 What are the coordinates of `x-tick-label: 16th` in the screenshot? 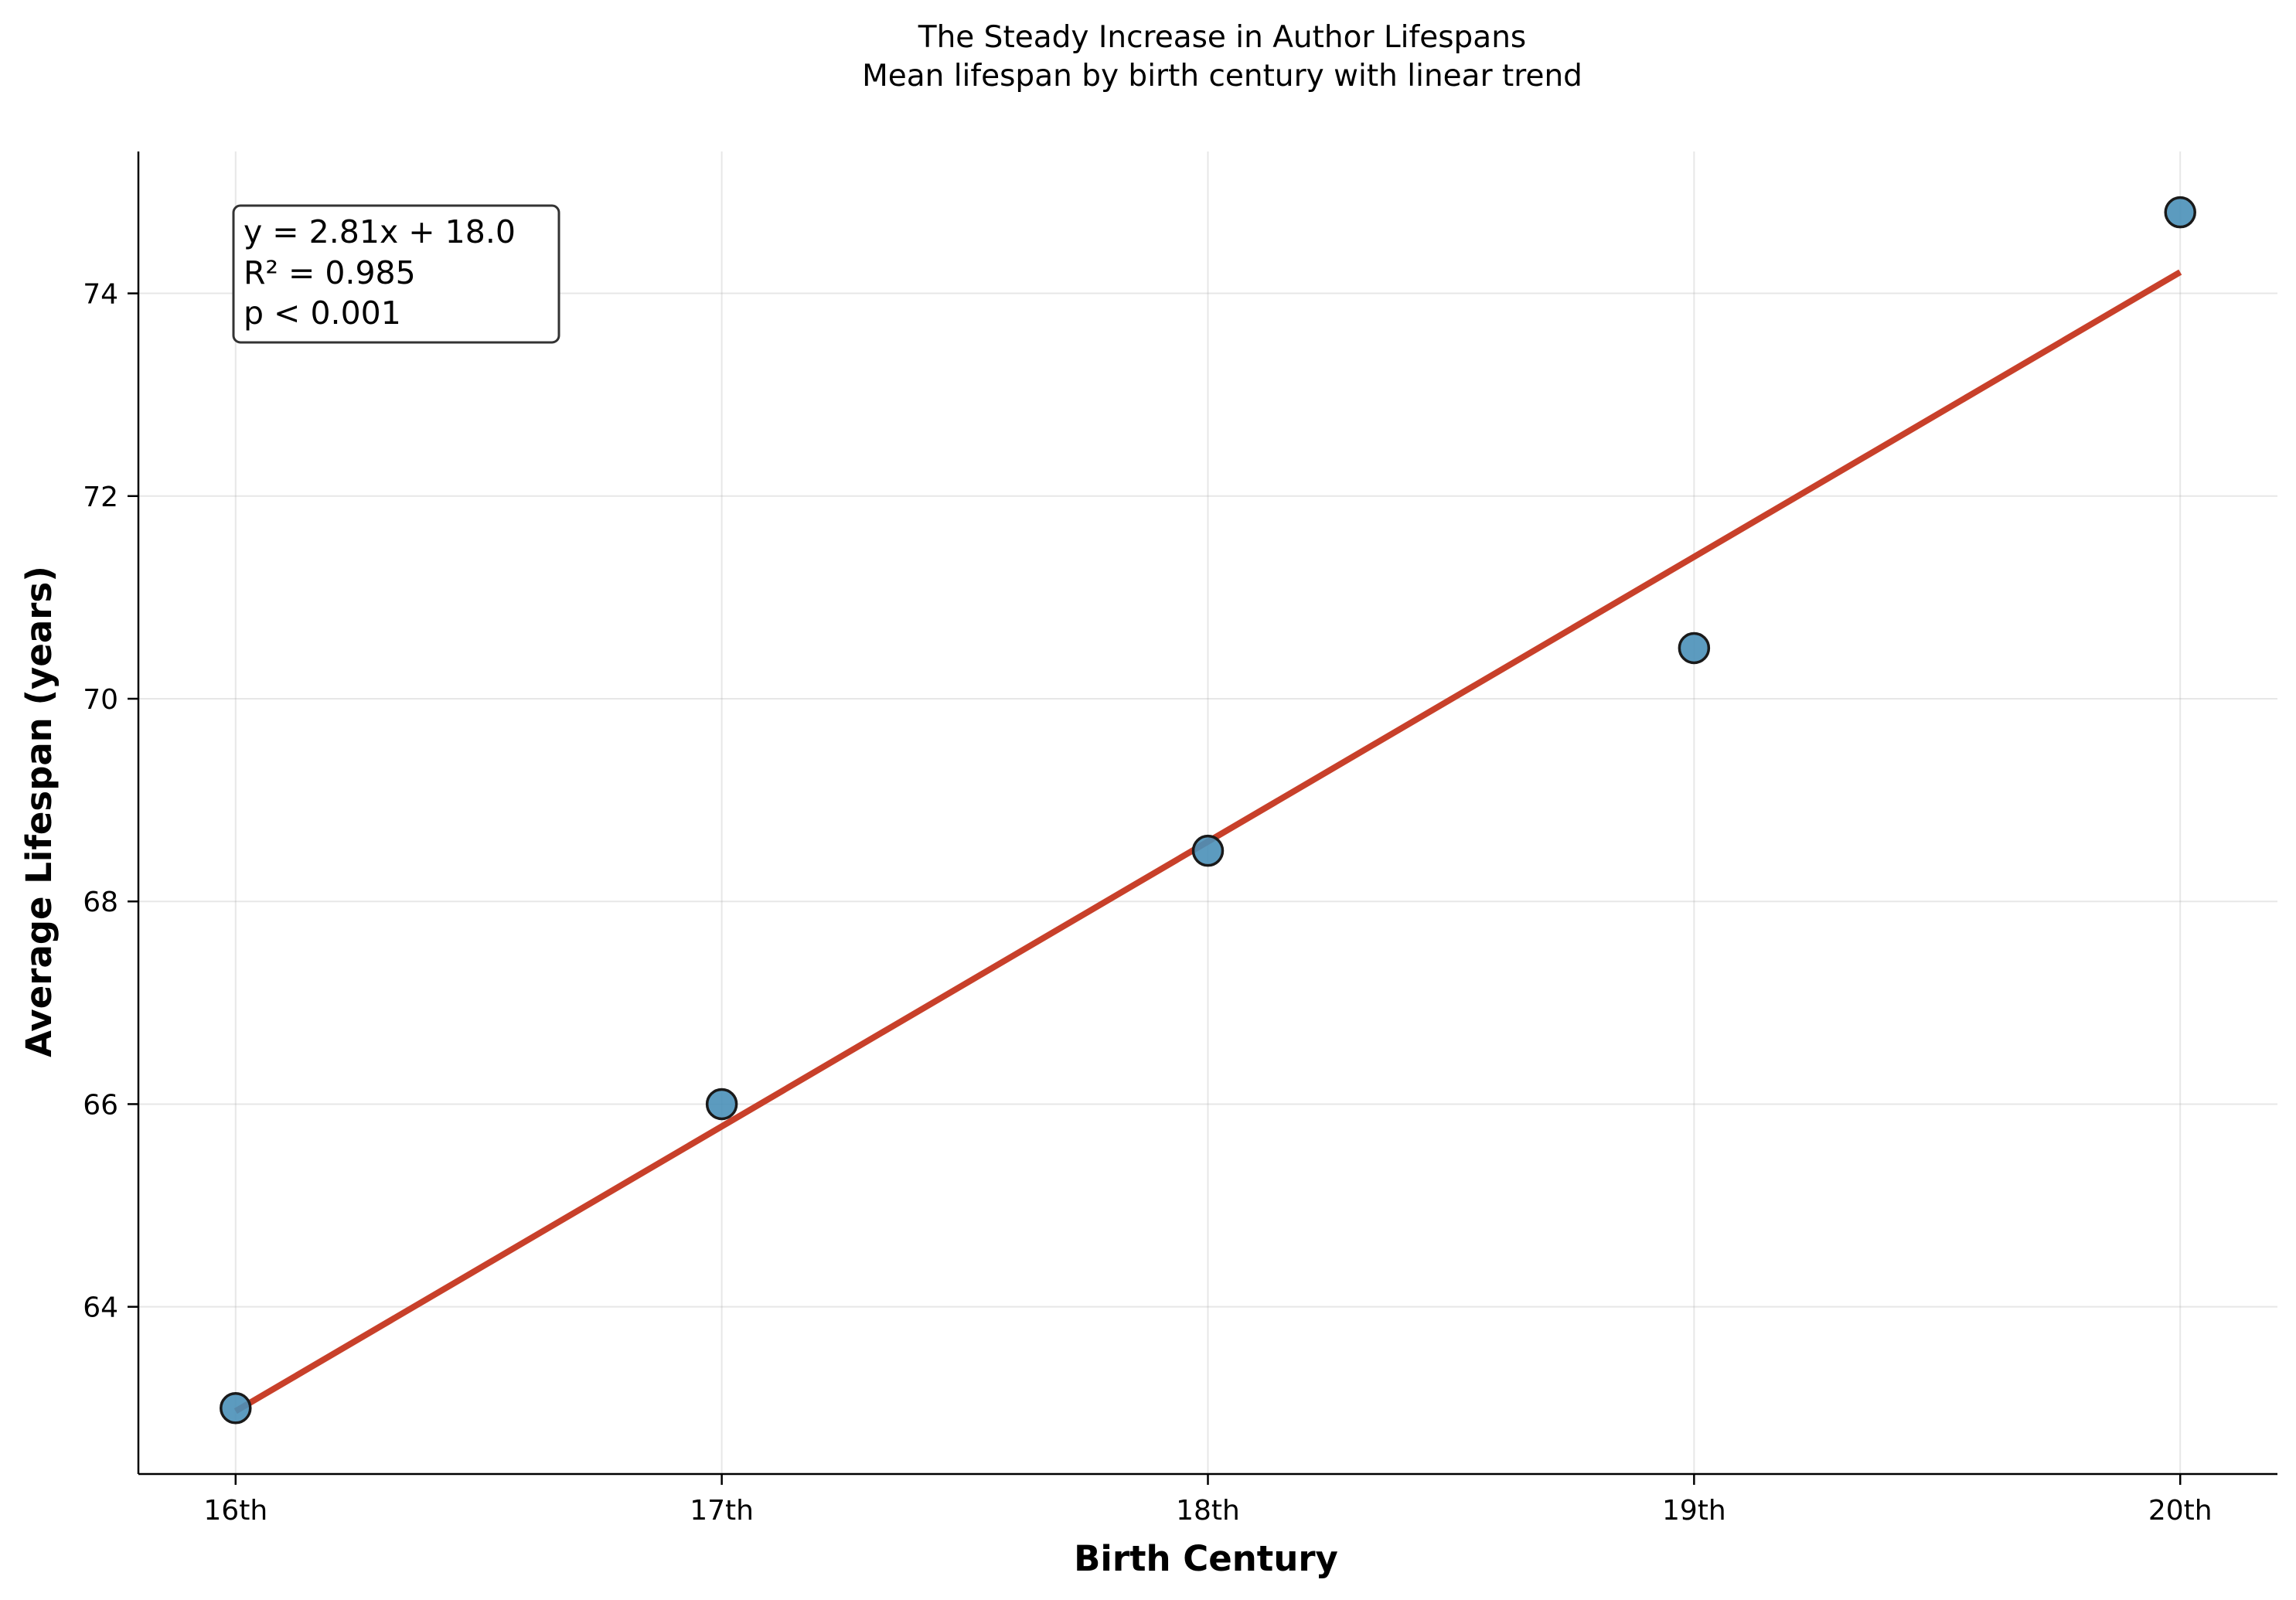 It's located at (235, 1511).